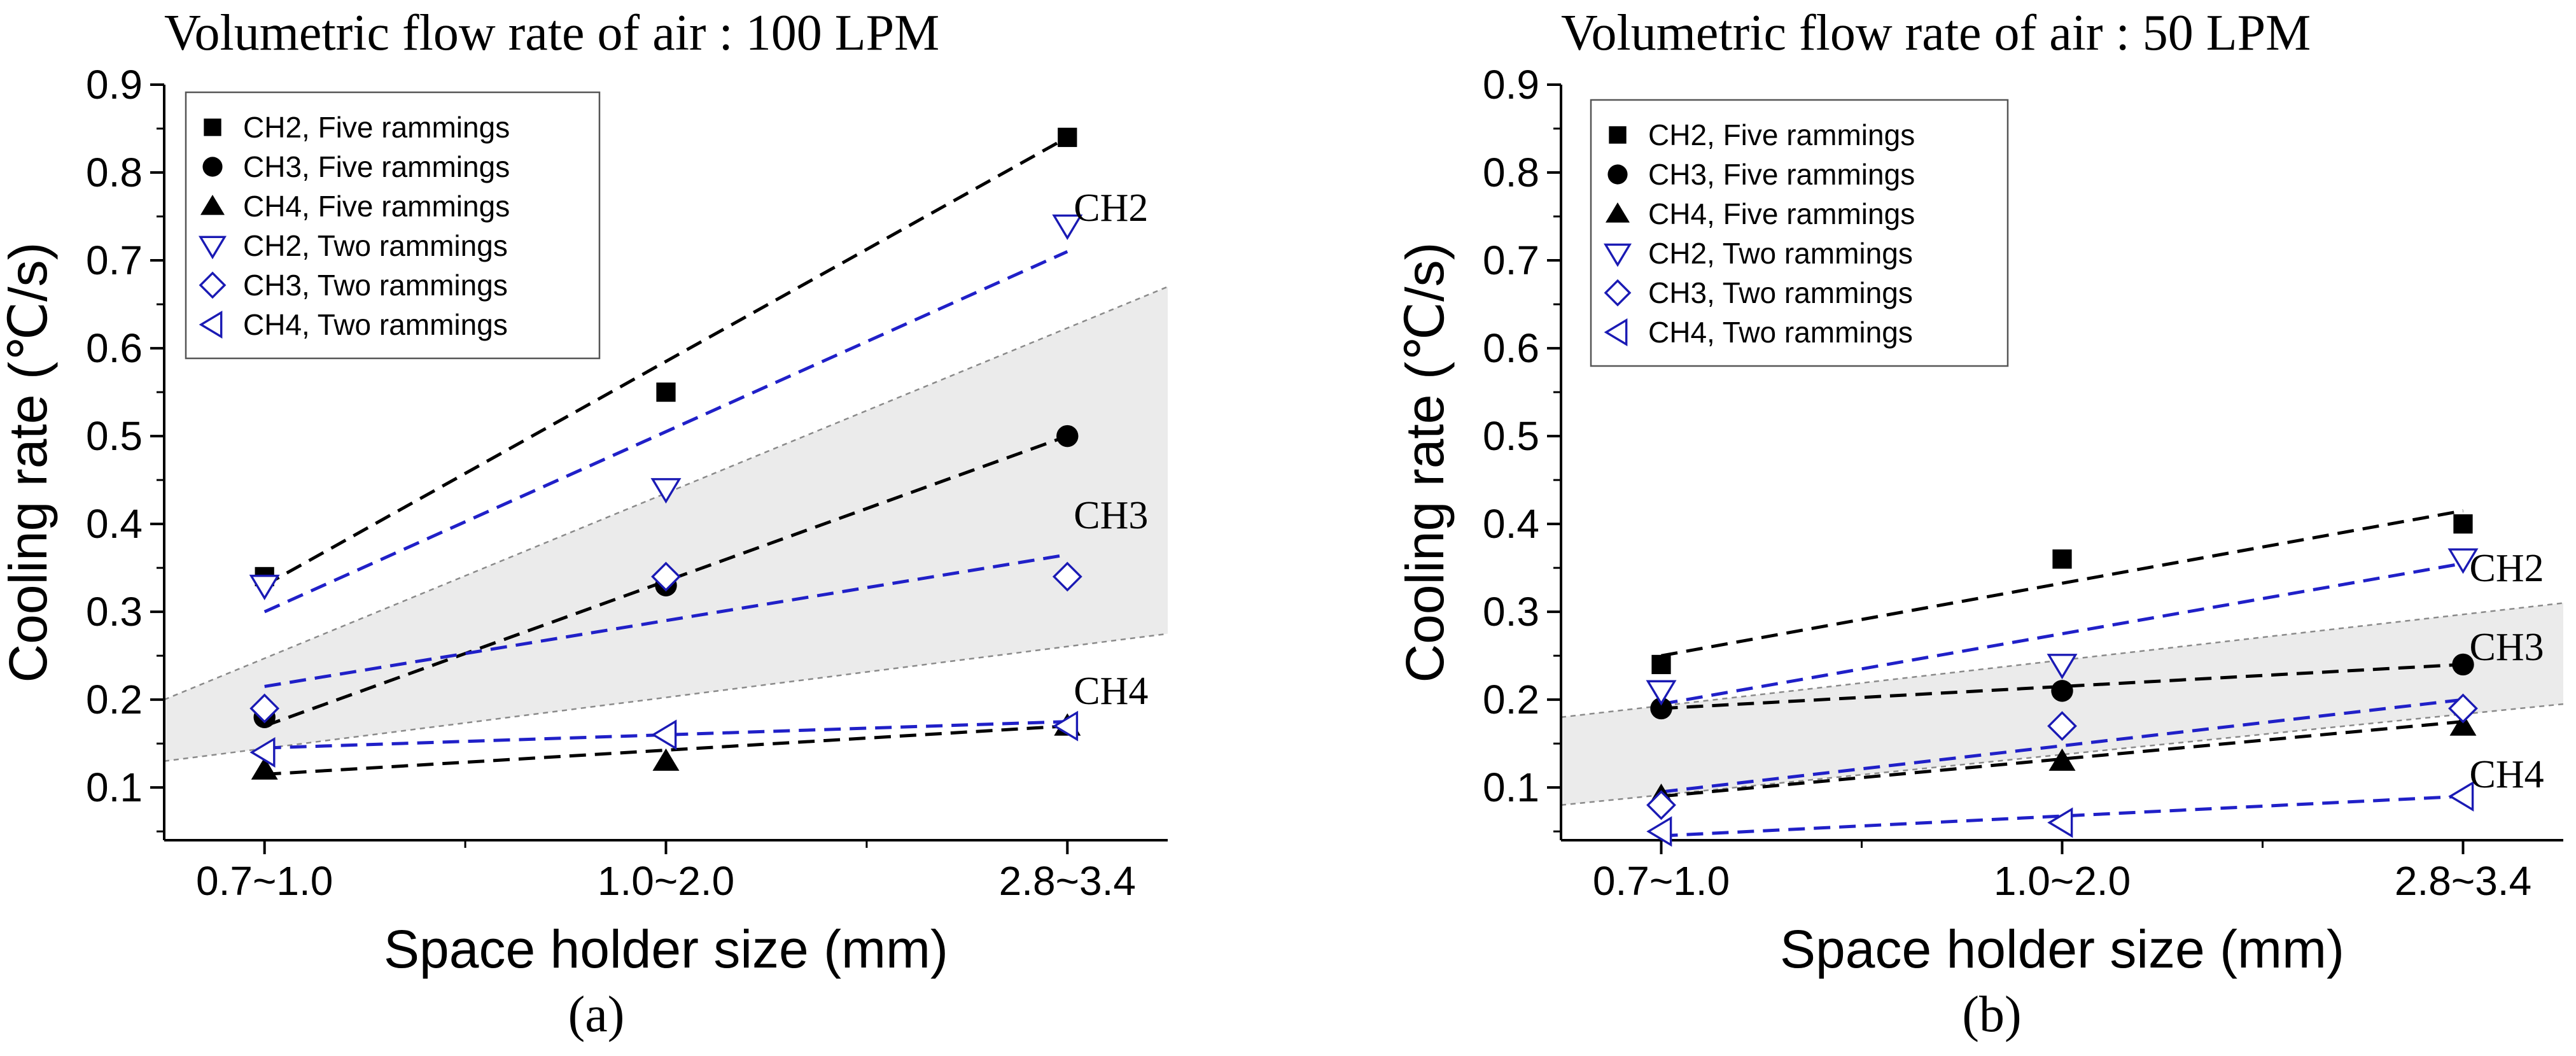 The image size is (2576, 1056). I want to click on panel-label: (b), so click(1991, 1015).